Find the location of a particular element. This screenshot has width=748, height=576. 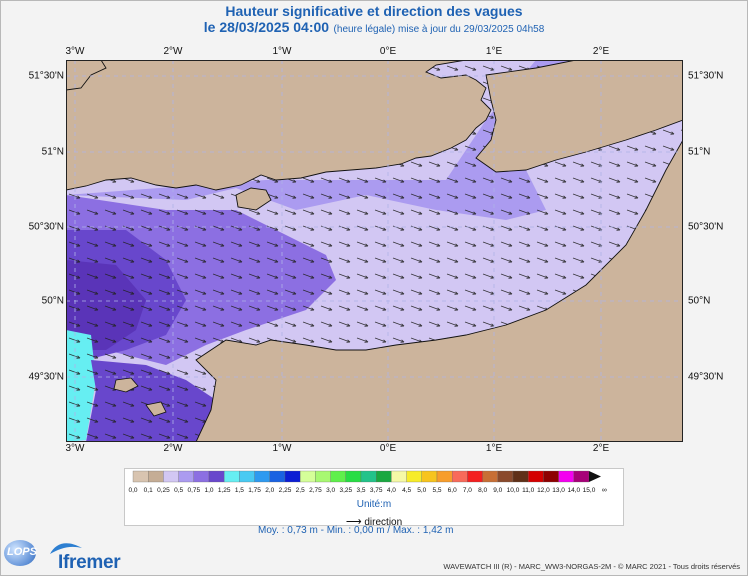

lat-label-right: 50°N is located at coordinates (699, 301).